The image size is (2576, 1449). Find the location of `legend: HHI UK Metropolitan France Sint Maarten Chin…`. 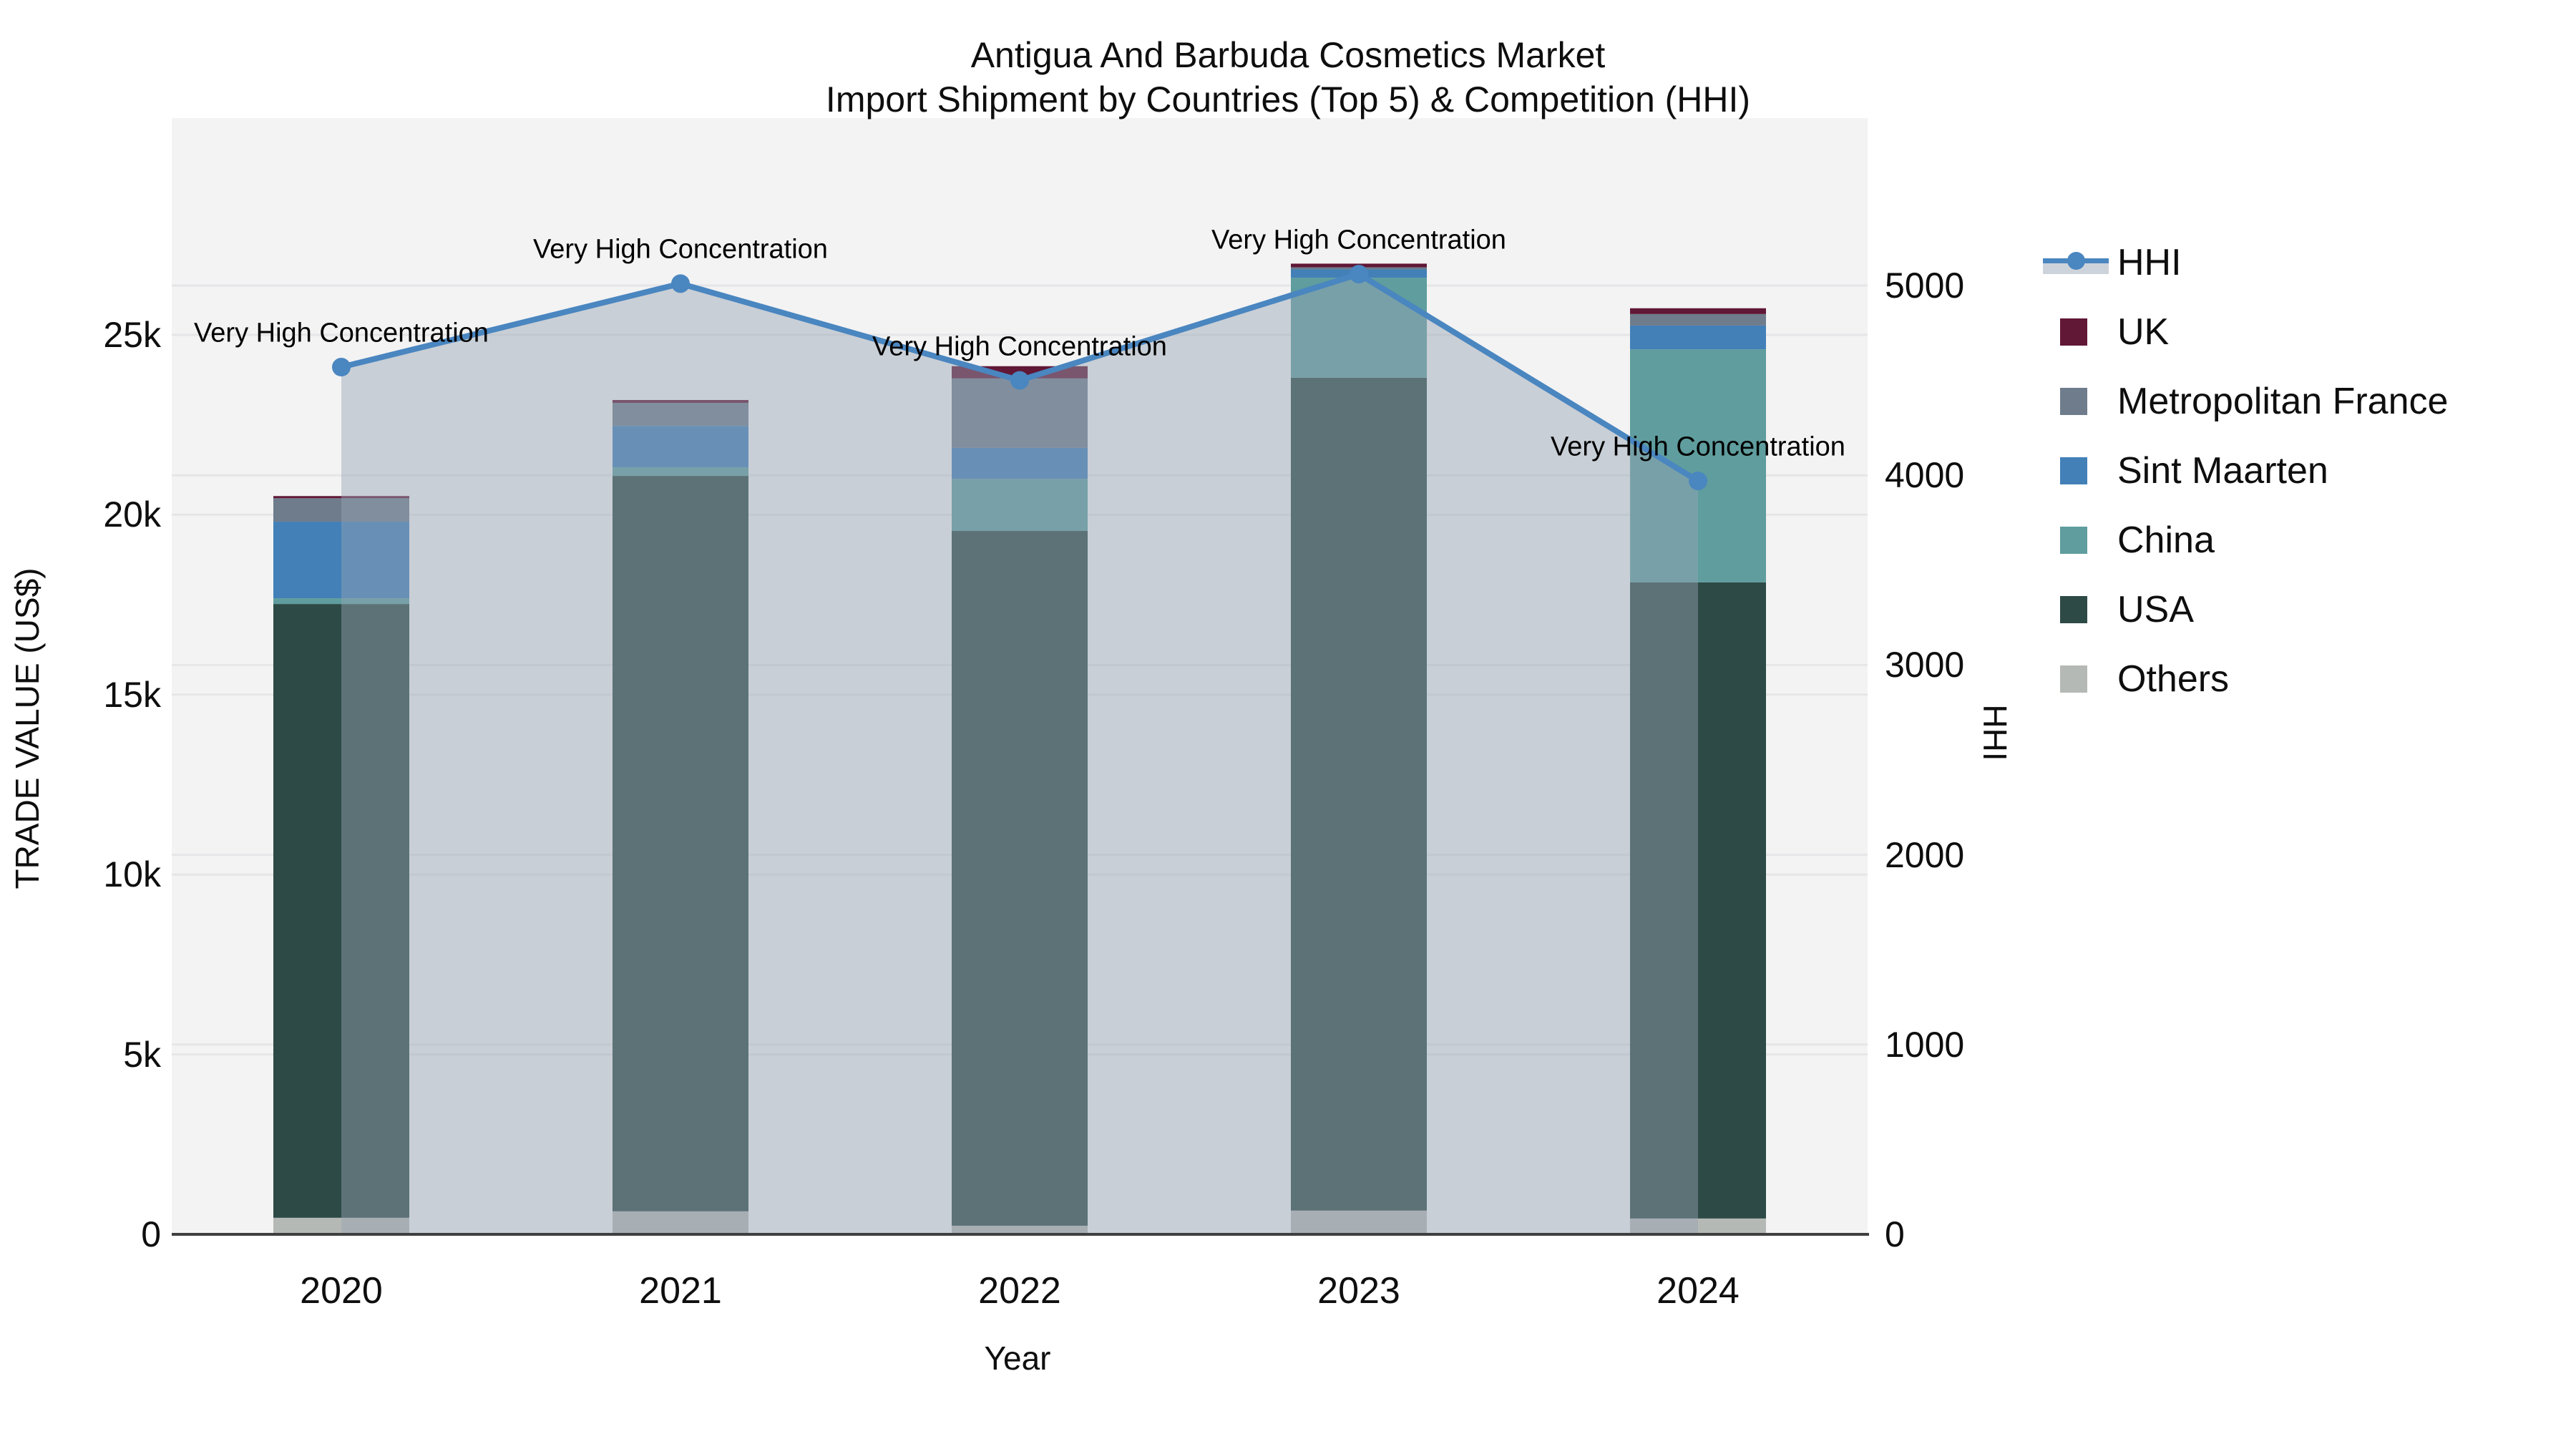

legend: HHI UK Metropolitan France Sint Maarten Chin… is located at coordinates (2245, 470).